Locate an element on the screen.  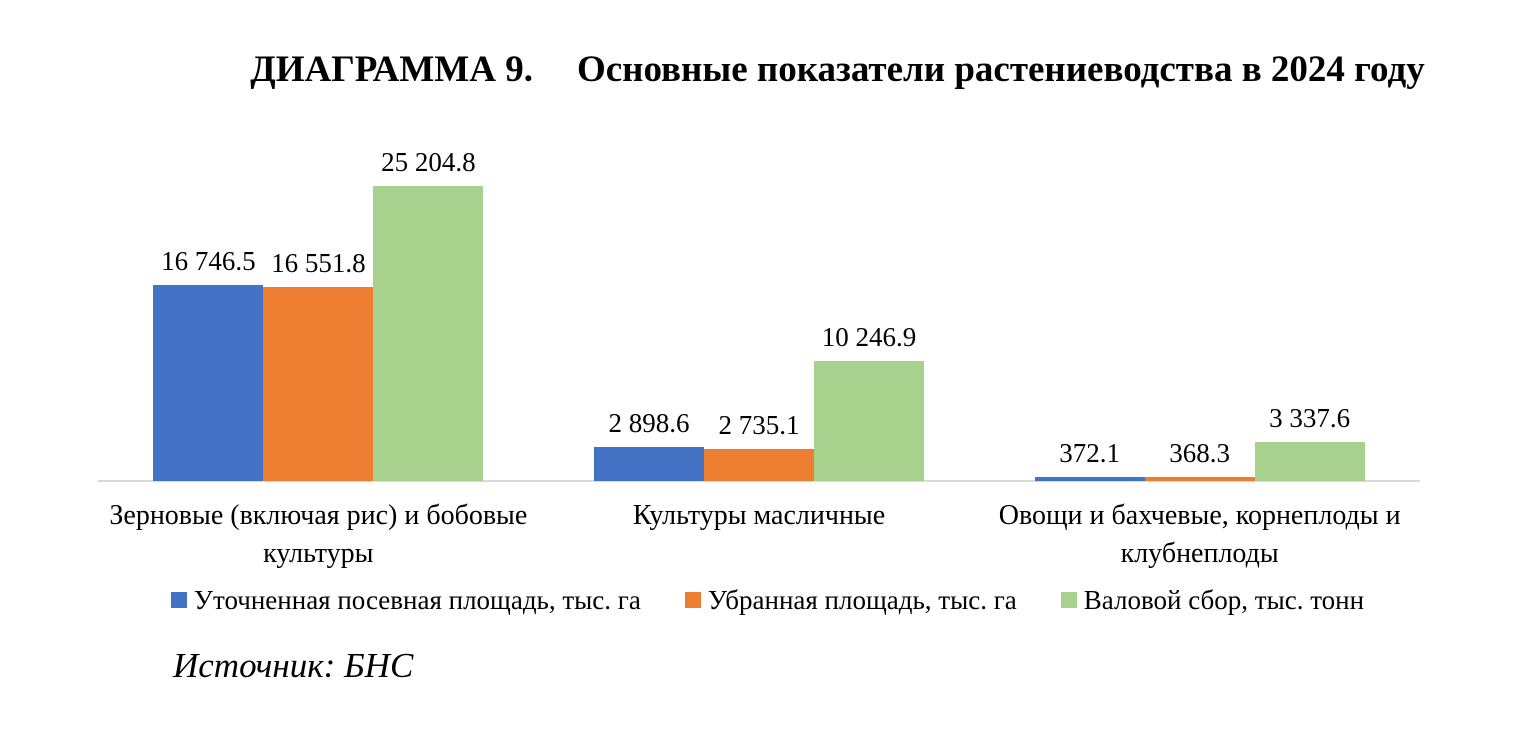
bar-value-label: 25 204.8 is located at coordinates (428, 162).